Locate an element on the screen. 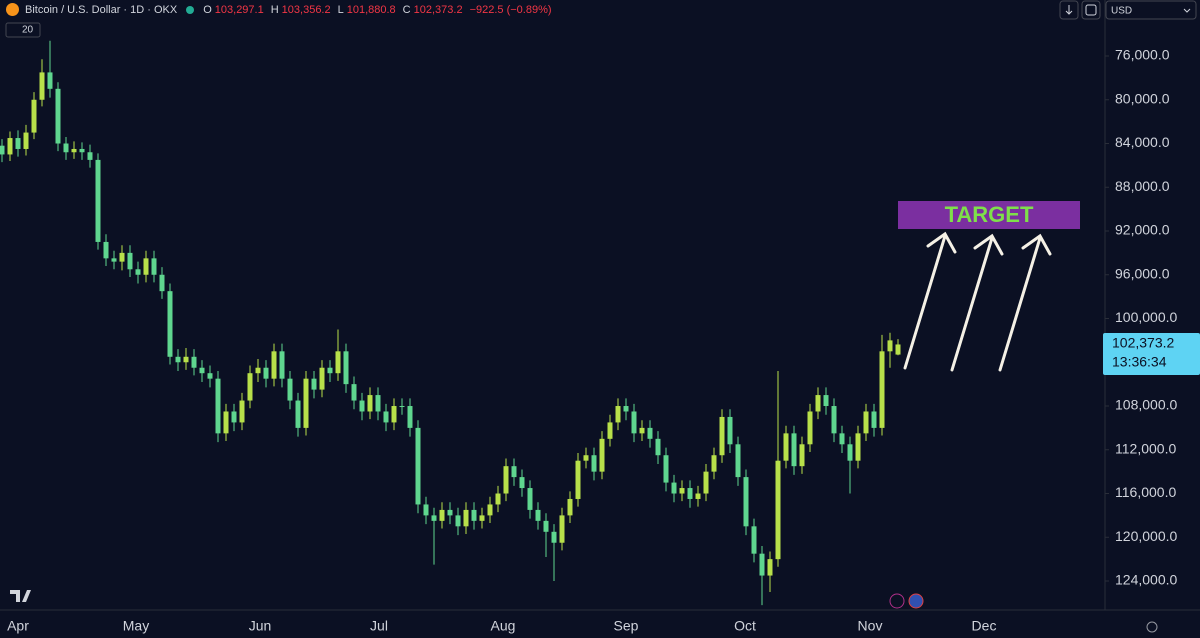 This screenshot has width=1200, height=638. down-icon is located at coordinates (1069, 10).